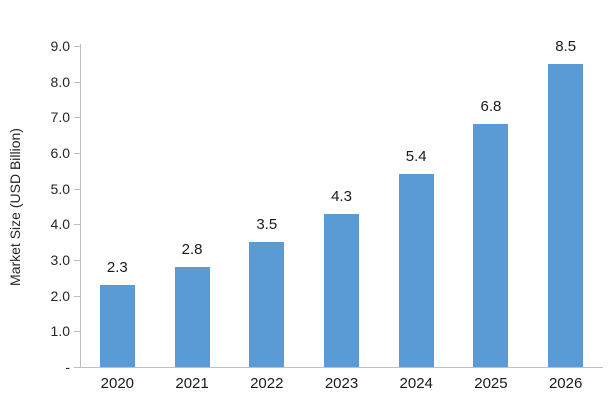 The height and width of the screenshot is (403, 616). I want to click on bar-value-label: 6.8, so click(491, 107).